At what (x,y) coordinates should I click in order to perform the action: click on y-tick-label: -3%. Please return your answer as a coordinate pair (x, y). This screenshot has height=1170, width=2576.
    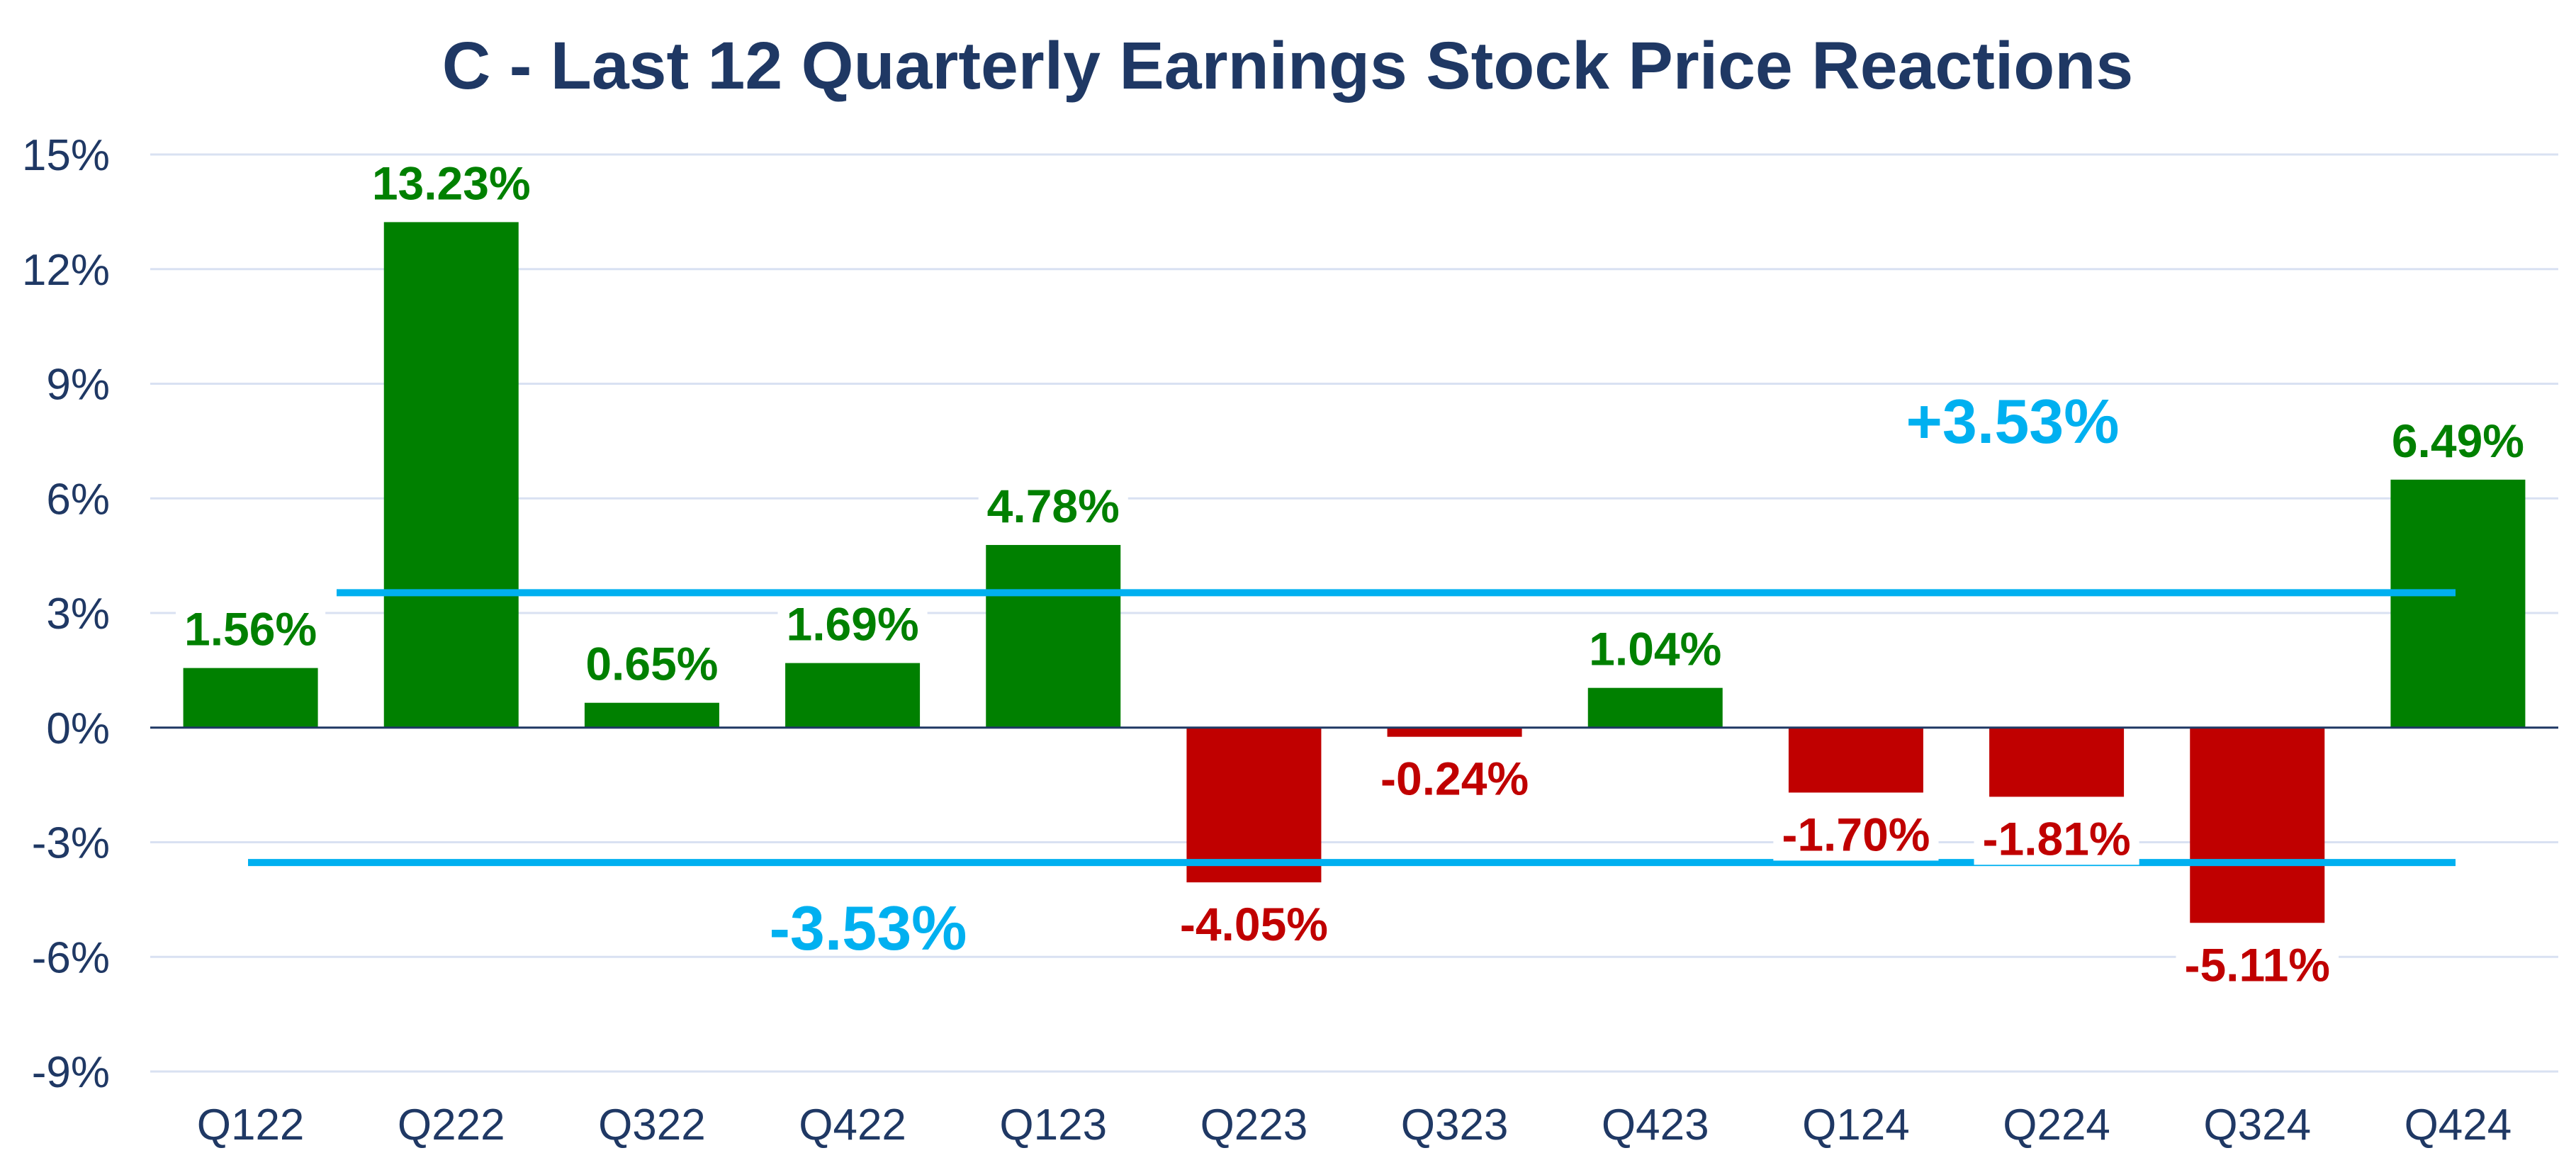
    Looking at the image, I should click on (71, 843).